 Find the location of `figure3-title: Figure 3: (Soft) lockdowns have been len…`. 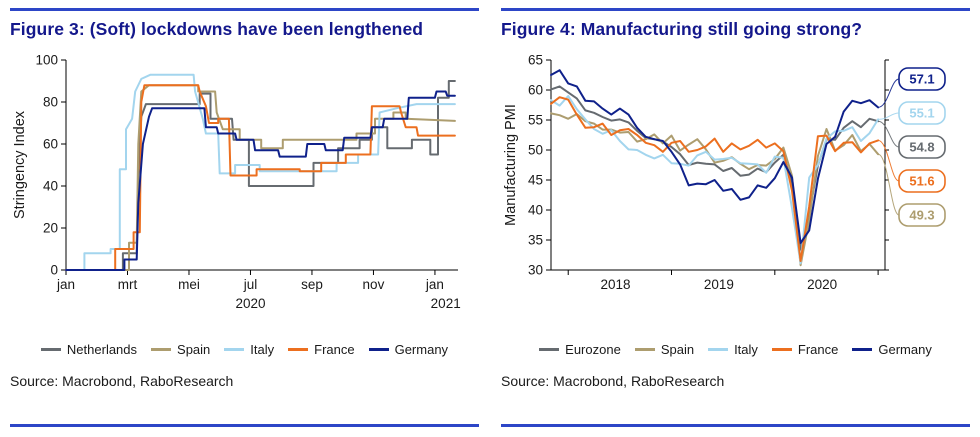

figure3-title: Figure 3: (Soft) lockdowns have been len… is located at coordinates (217, 29).